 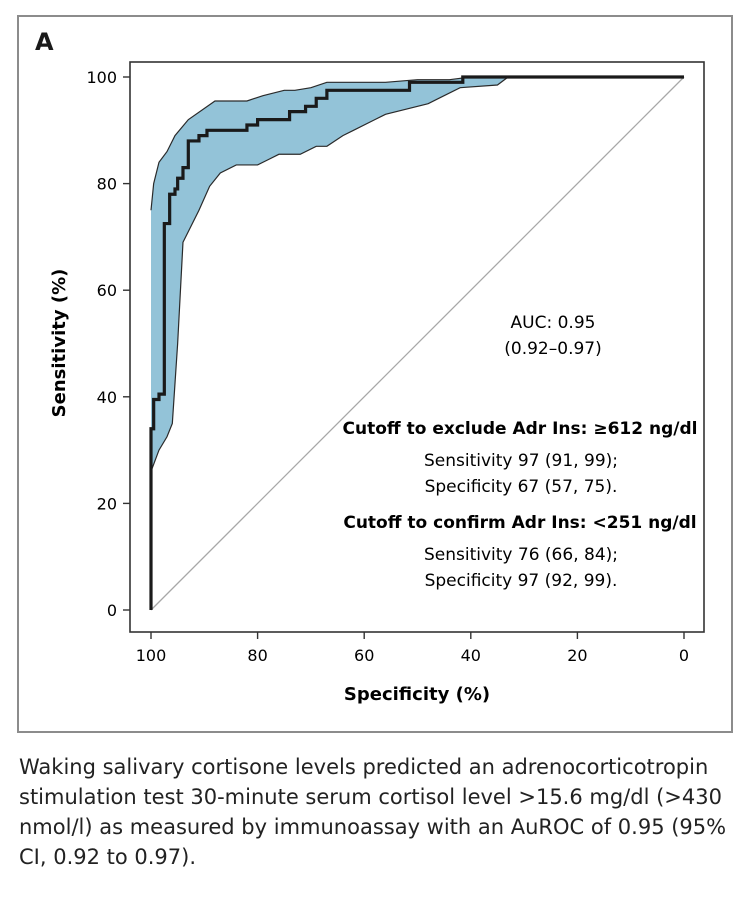 What do you see at coordinates (552, 349) in the screenshot?
I see `auc-ci-label: (0.92–0.97)` at bounding box center [552, 349].